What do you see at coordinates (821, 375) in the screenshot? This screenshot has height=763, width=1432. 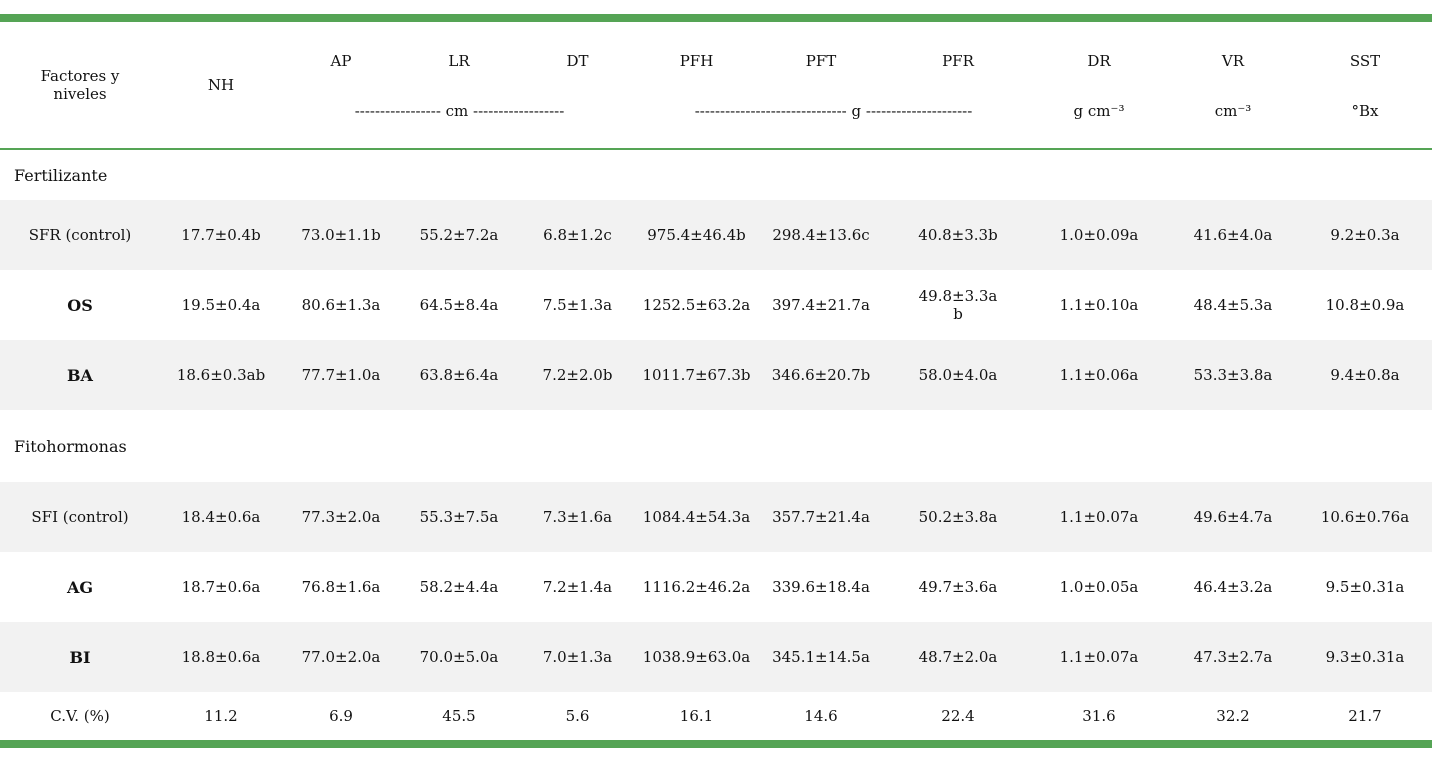 I see `cell-pft: 346.6±20.7b` at bounding box center [821, 375].